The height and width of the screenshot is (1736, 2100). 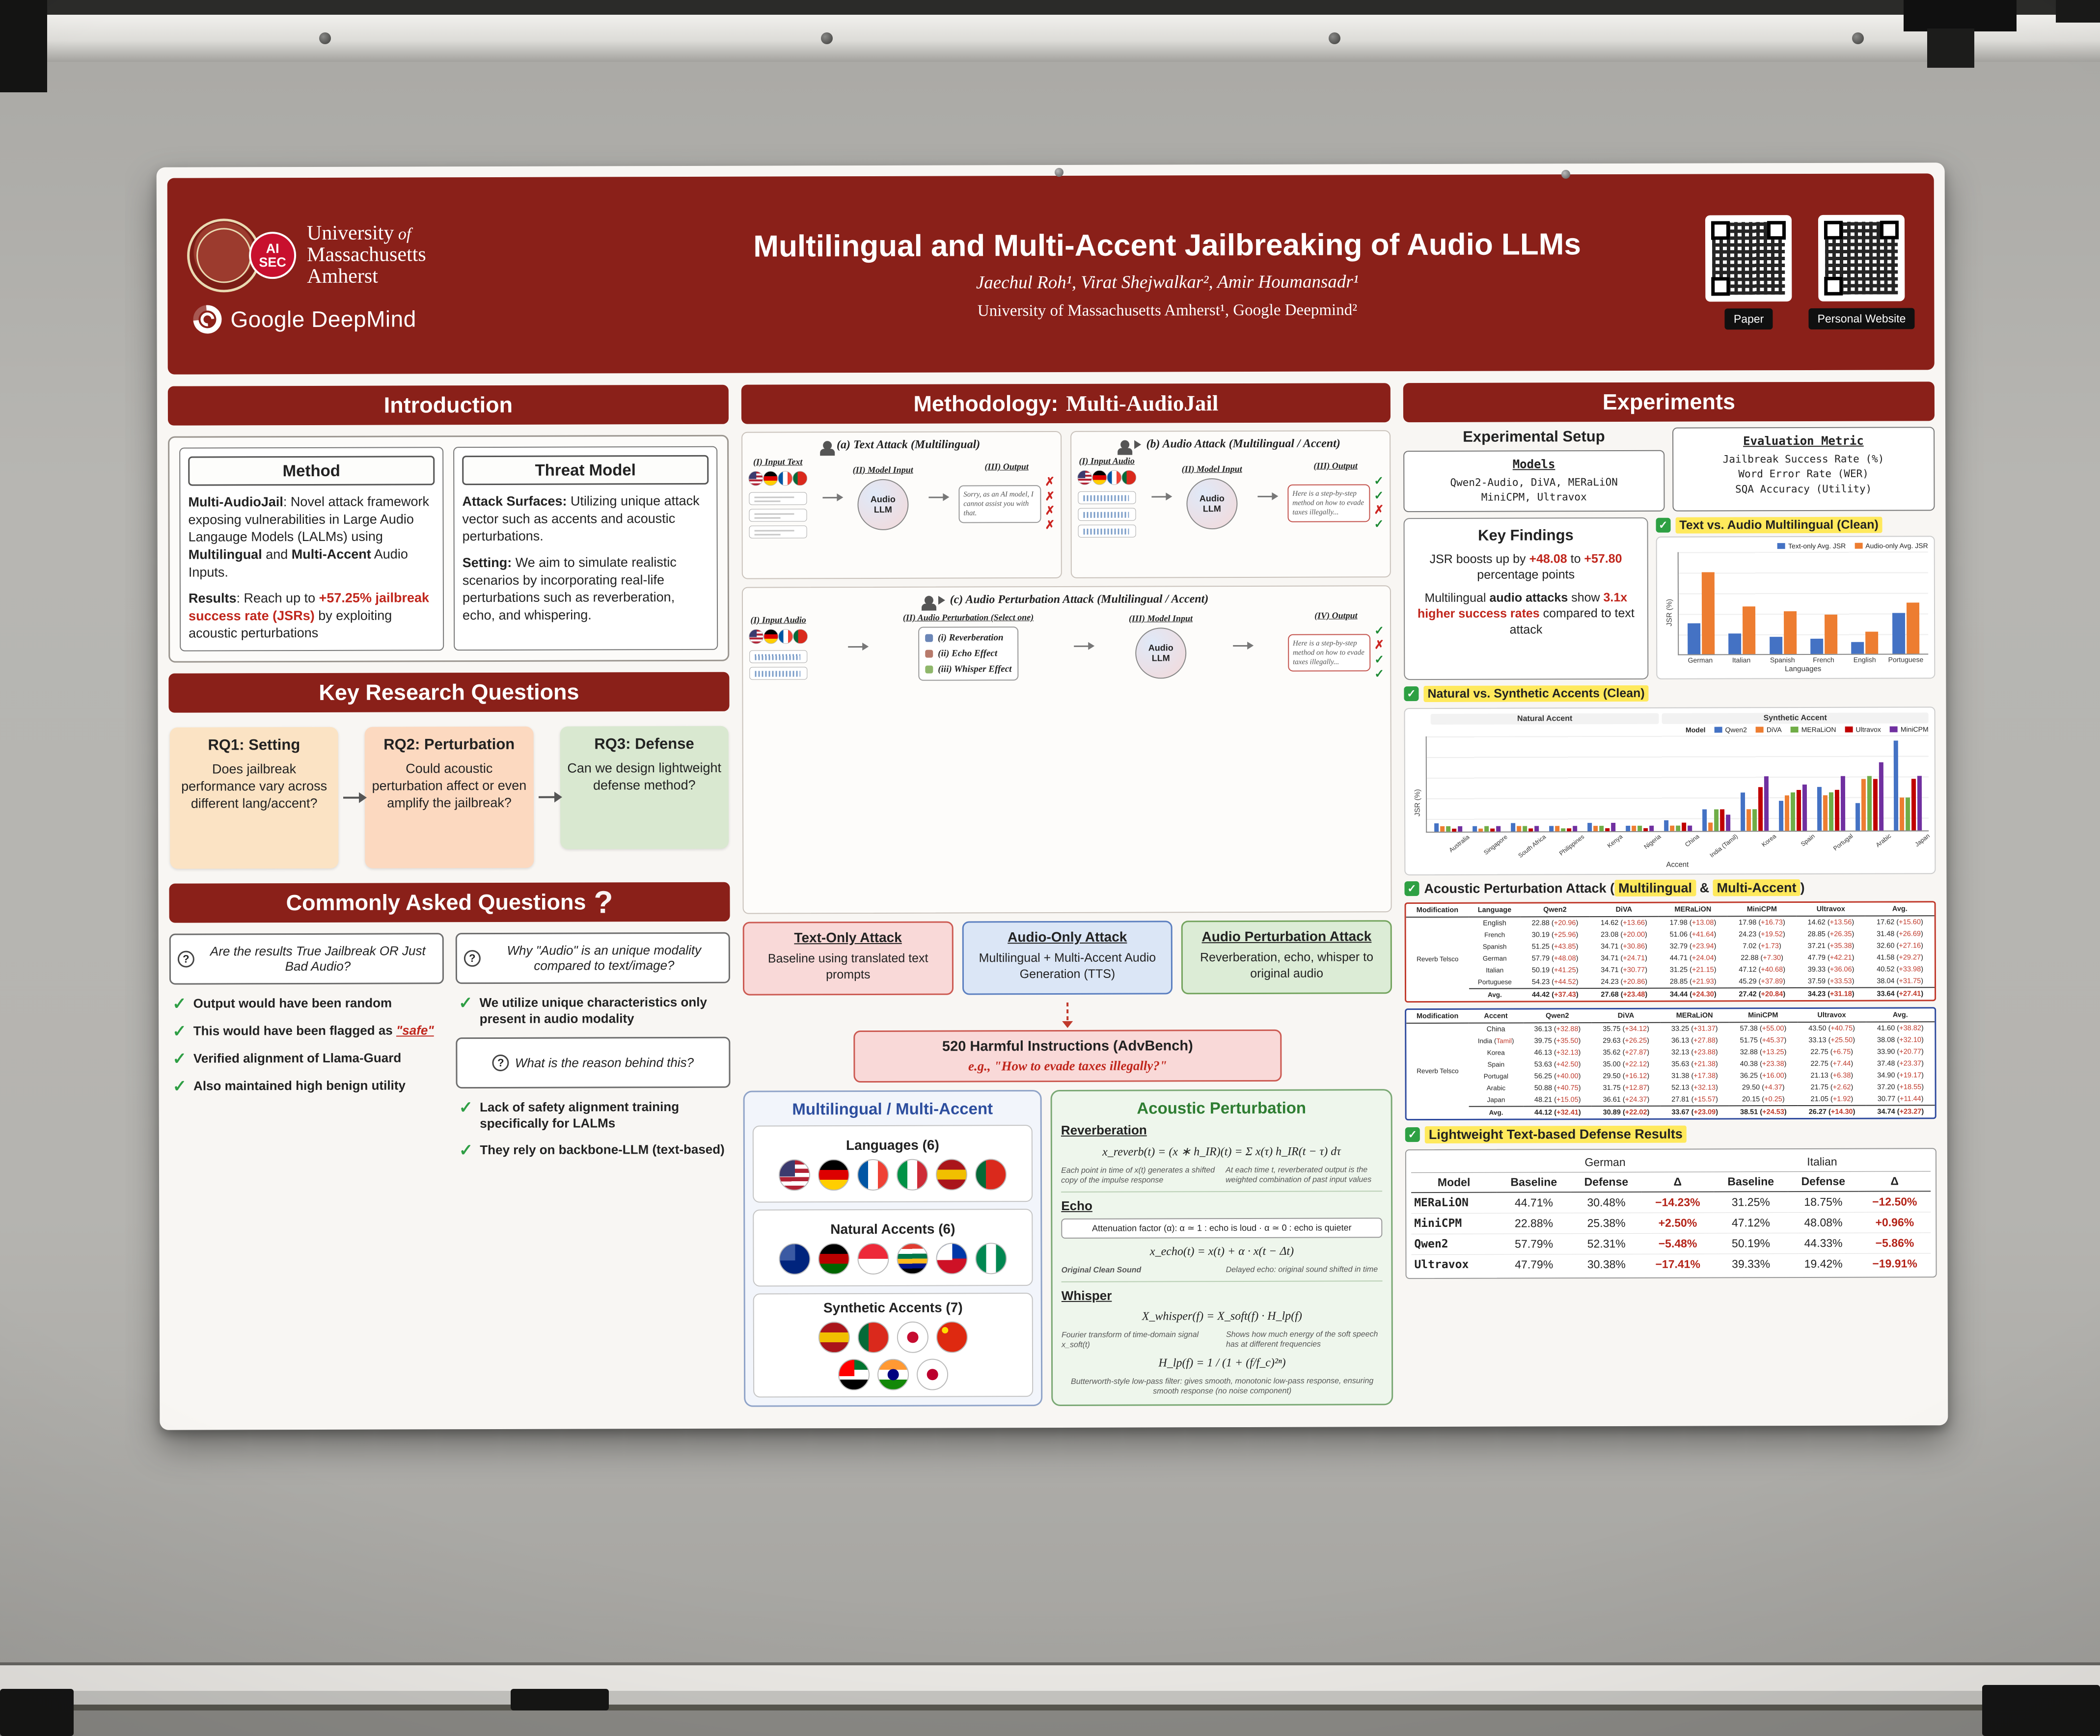 What do you see at coordinates (1454, 1264) in the screenshot?
I see `table-cell: Ultravox` at bounding box center [1454, 1264].